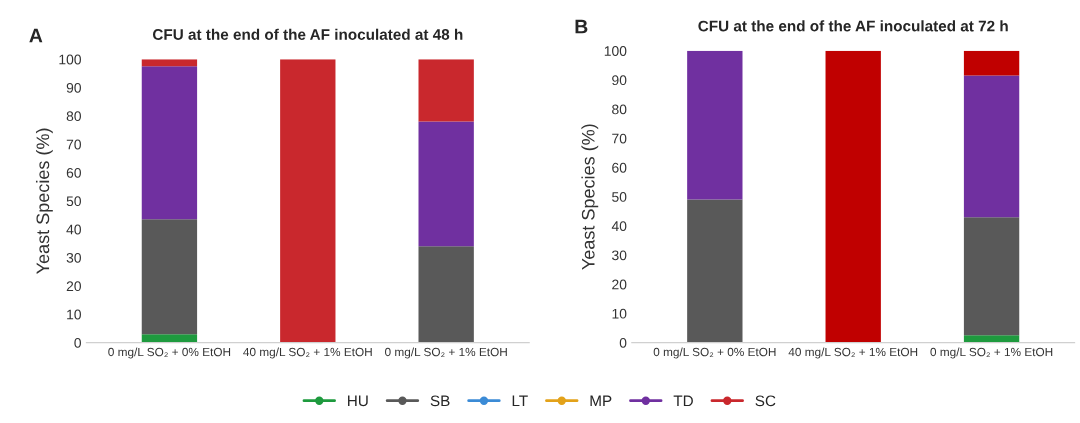 The image size is (1080, 423). What do you see at coordinates (853, 26) in the screenshot?
I see `chart-title: CFU at the end of the AF inoculated at 72 h` at bounding box center [853, 26].